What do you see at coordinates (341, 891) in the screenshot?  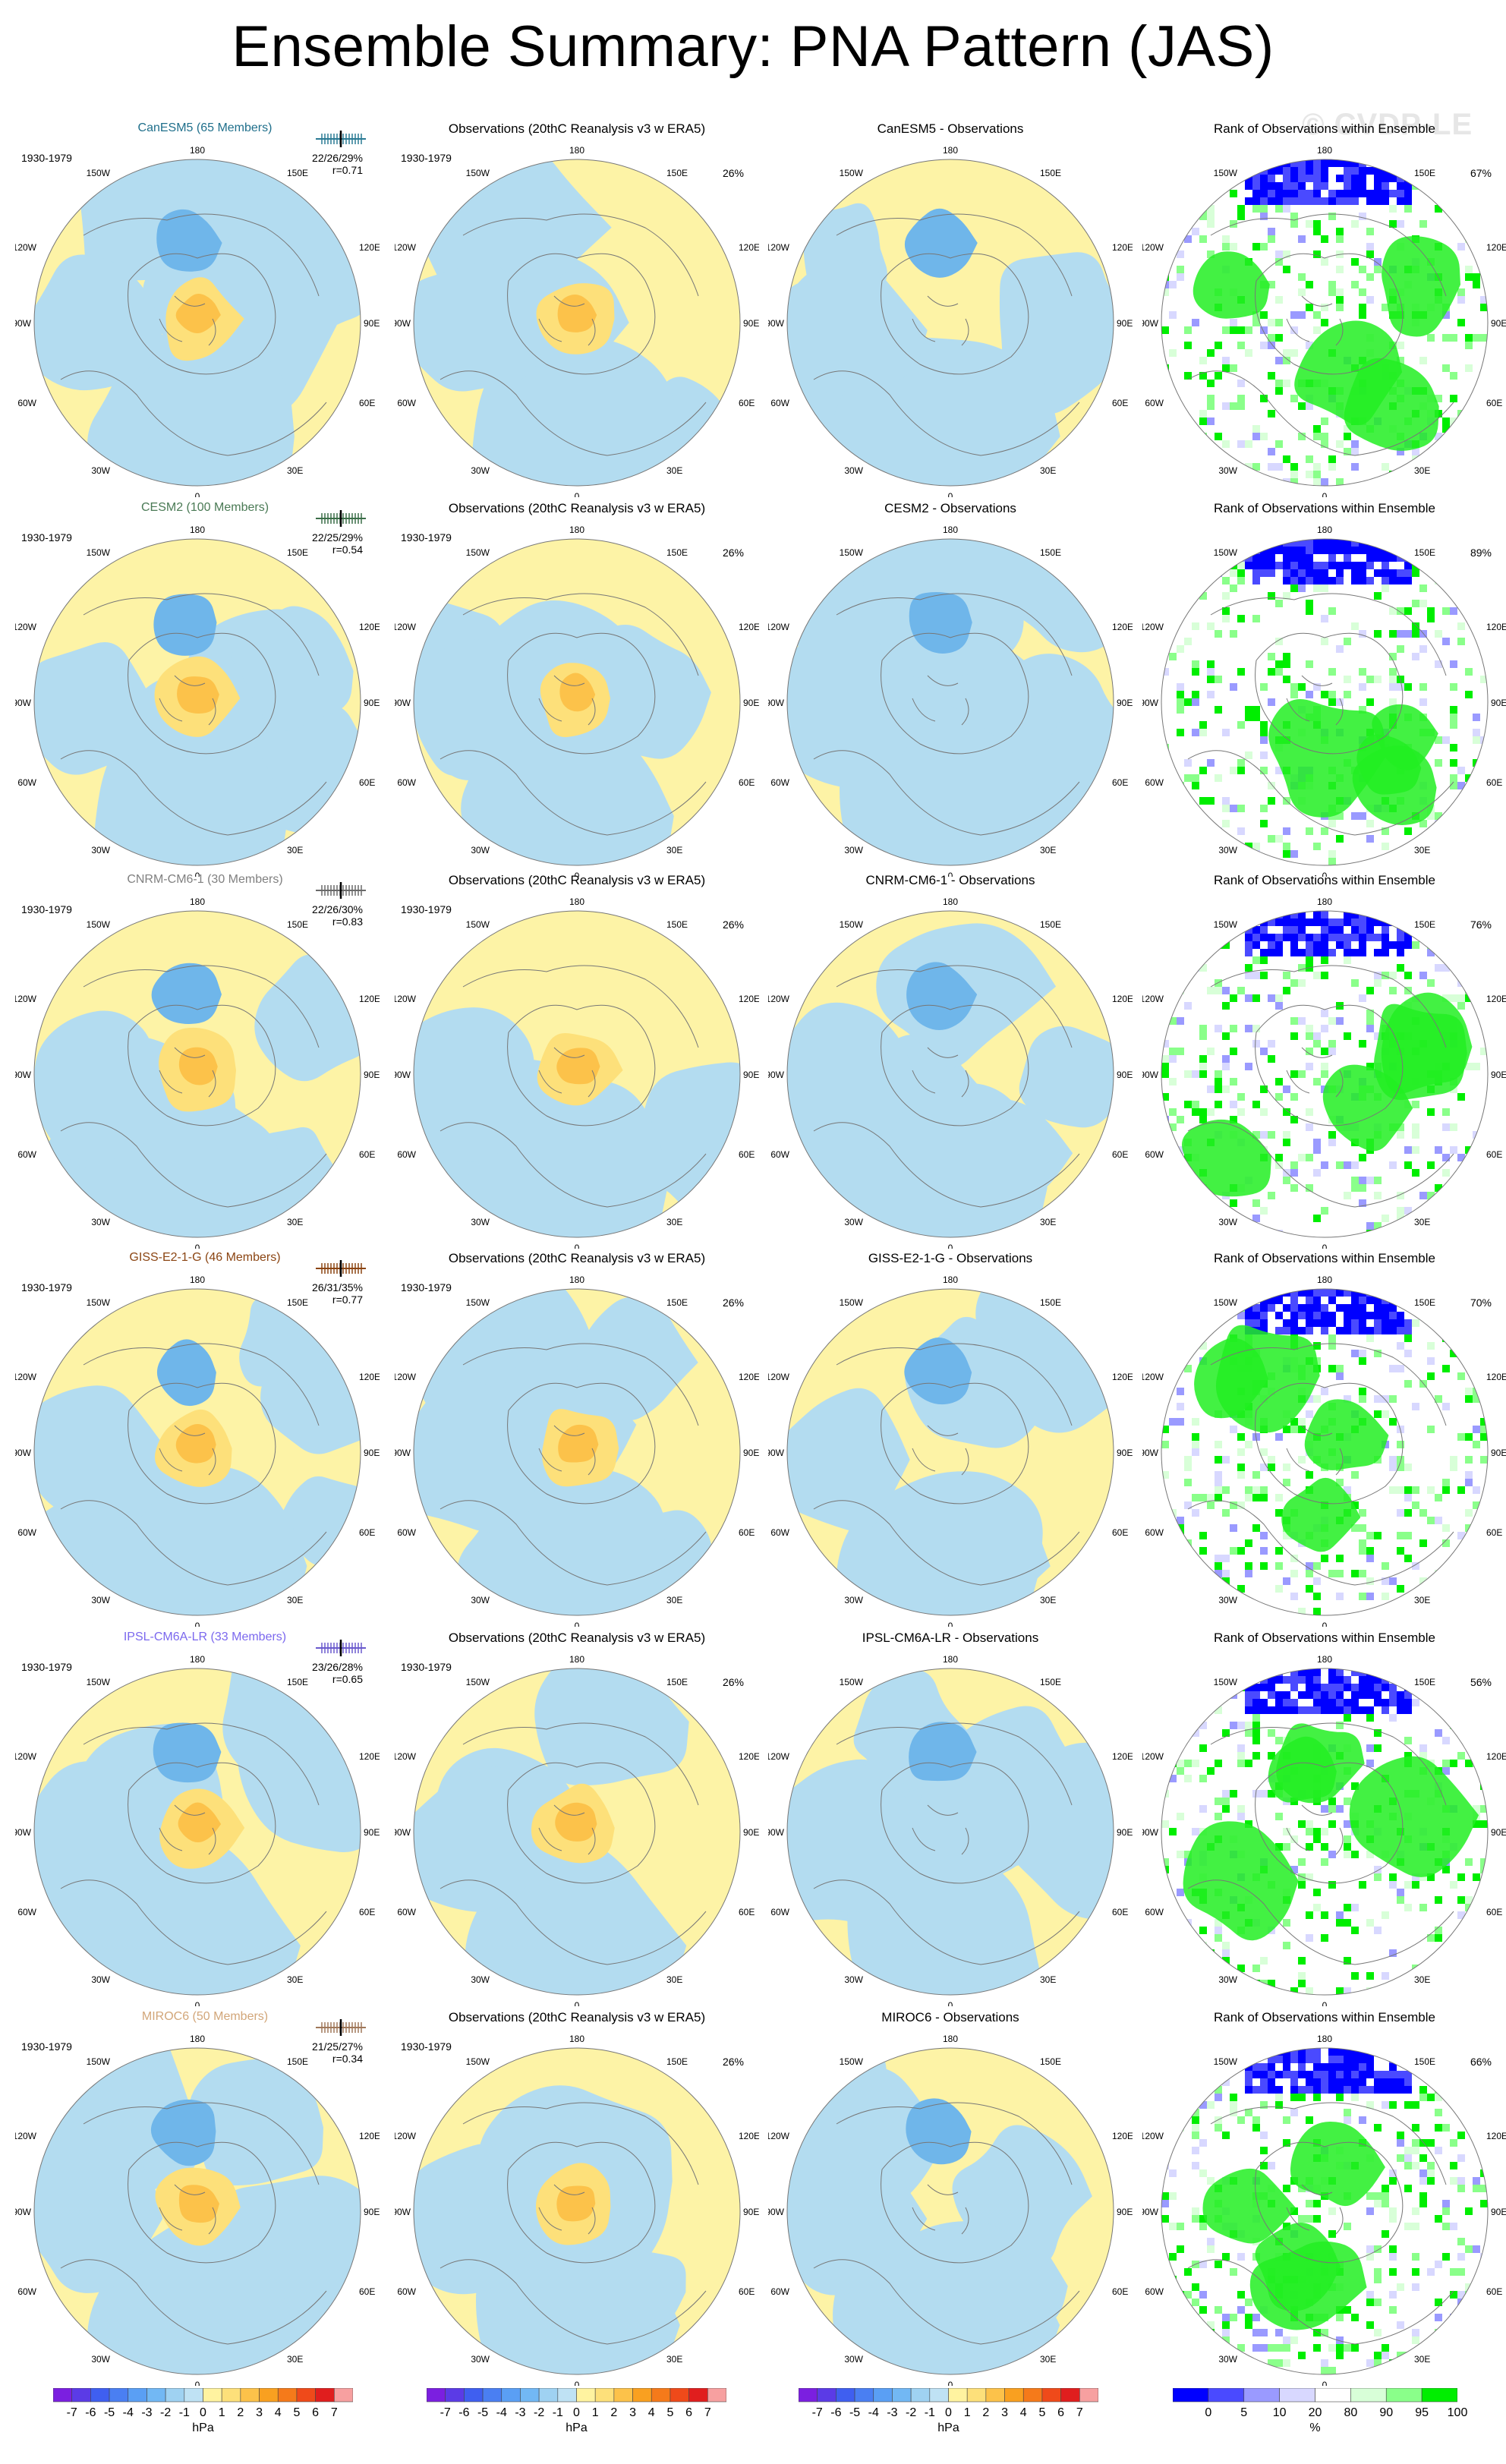 I see `ensemble-spread-icon` at bounding box center [341, 891].